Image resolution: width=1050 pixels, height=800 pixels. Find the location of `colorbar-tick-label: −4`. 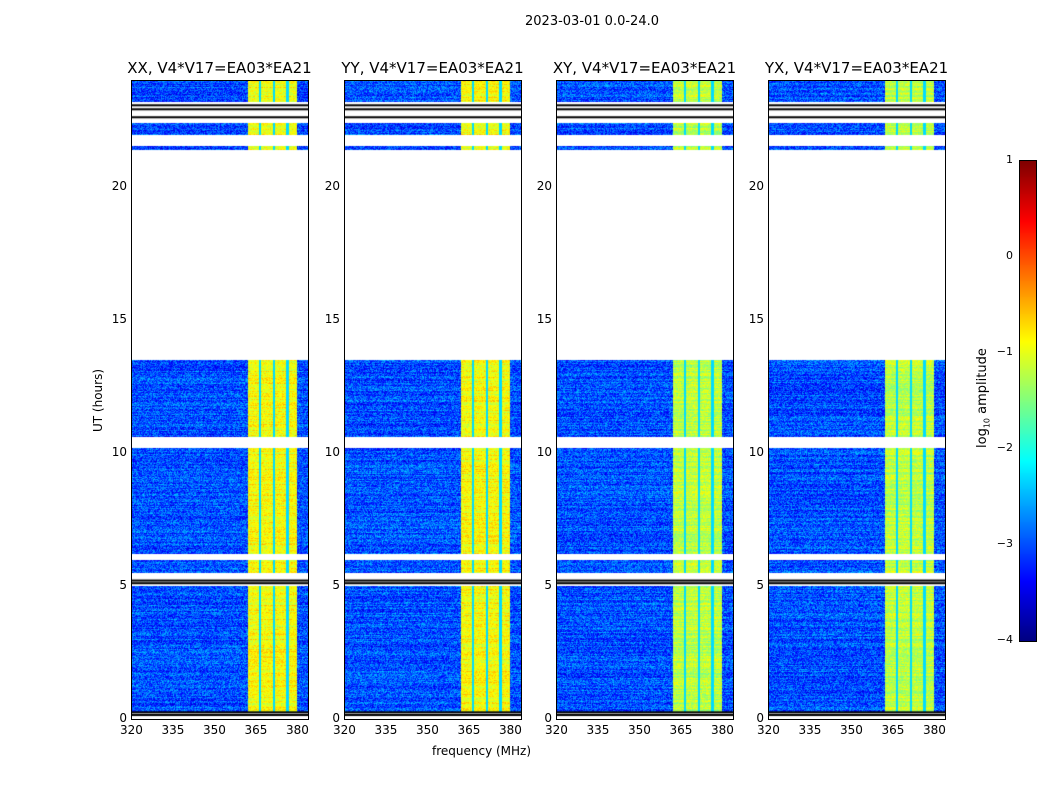

colorbar-tick-label: −4 is located at coordinates (1004, 639).